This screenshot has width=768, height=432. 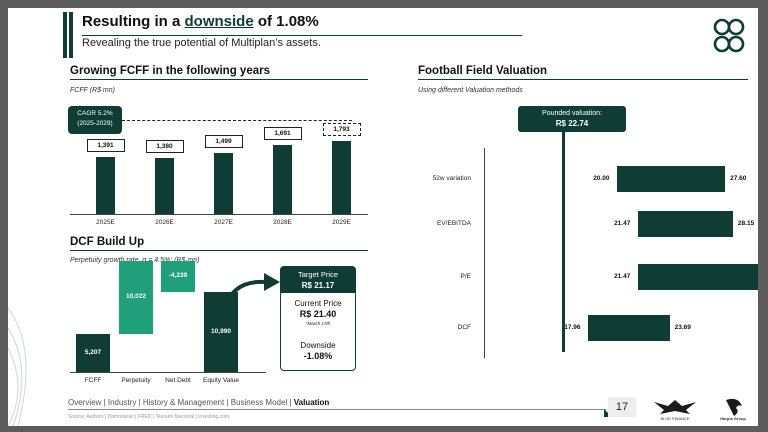 I want to click on football-heading: Football Field Valuation, so click(x=483, y=71).